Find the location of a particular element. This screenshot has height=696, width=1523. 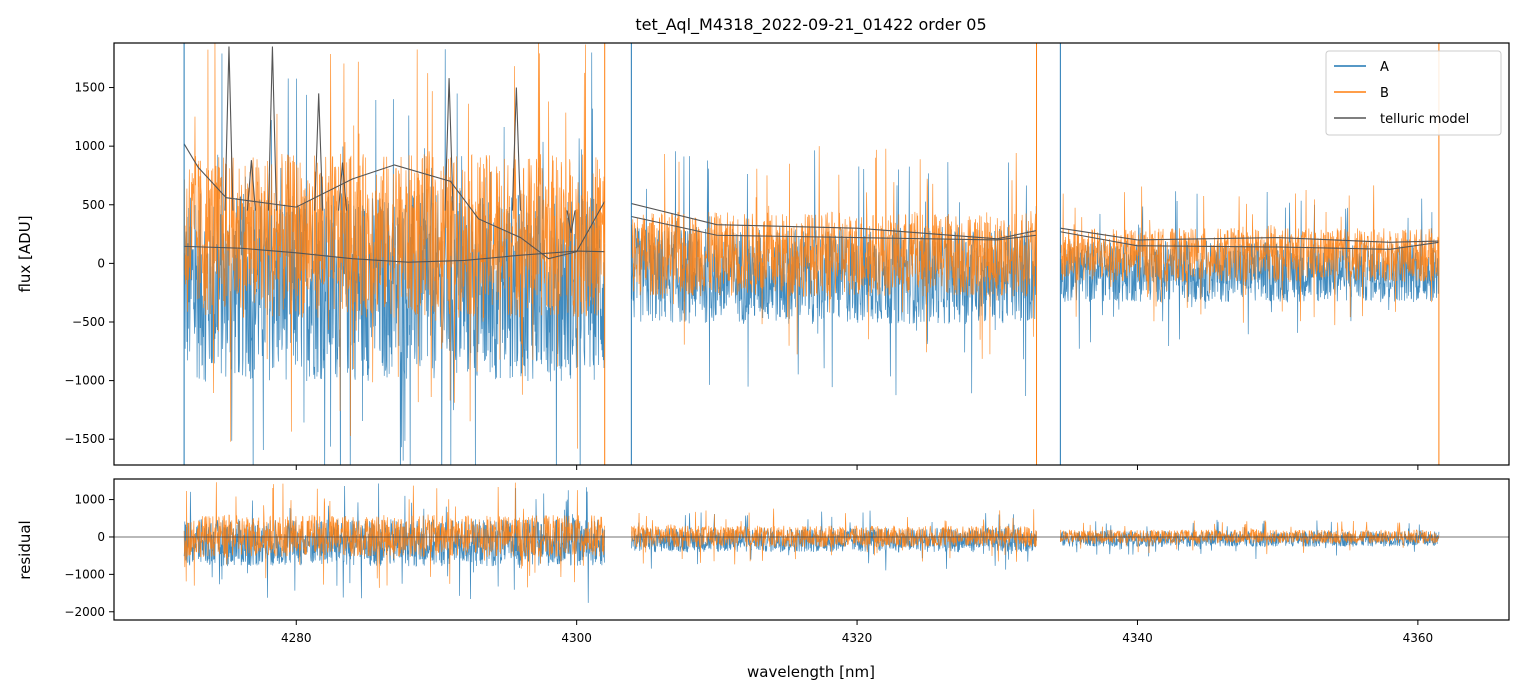

legend: A B telluric model is located at coordinates (1413, 93).